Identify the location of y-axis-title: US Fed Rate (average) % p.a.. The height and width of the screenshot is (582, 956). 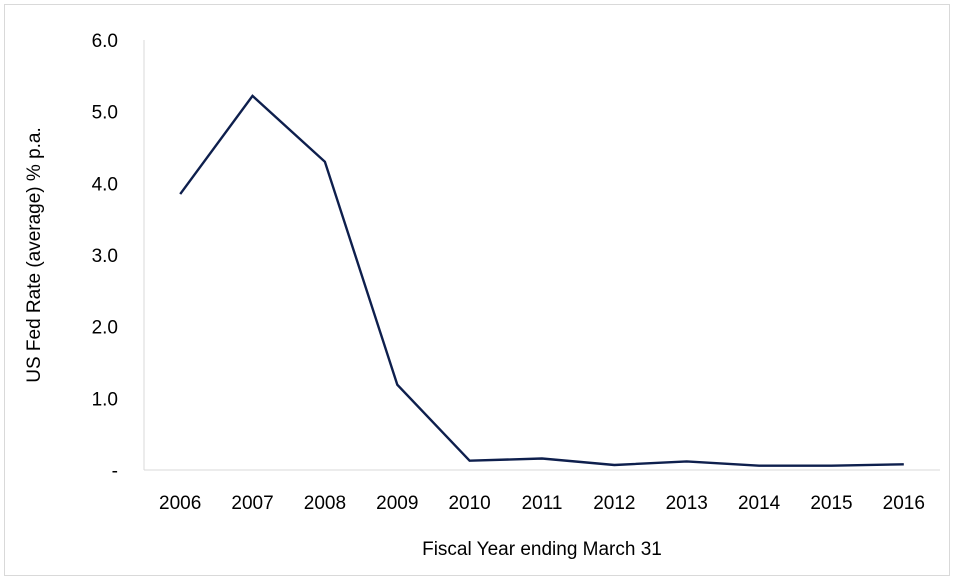
(34, 255).